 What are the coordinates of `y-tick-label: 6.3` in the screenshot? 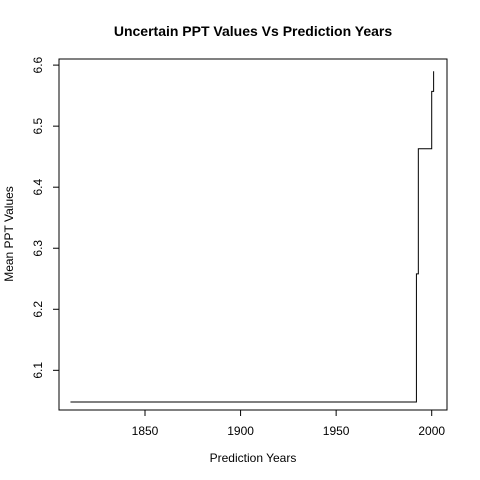 It's located at (38, 248).